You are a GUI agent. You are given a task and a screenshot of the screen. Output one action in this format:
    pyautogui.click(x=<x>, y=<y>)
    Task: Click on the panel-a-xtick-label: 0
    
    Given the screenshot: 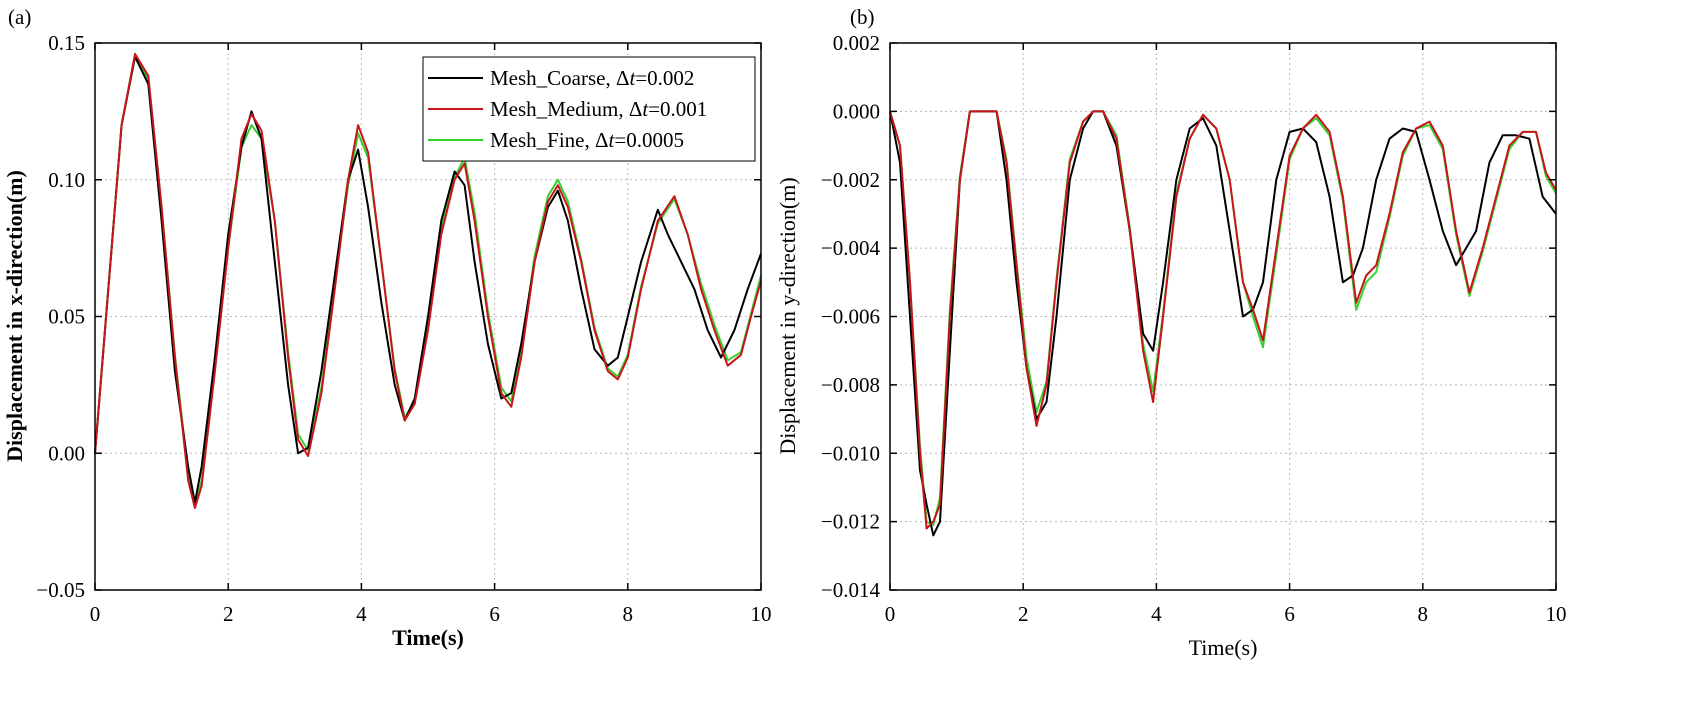 What is the action you would take?
    pyautogui.click(x=95, y=614)
    